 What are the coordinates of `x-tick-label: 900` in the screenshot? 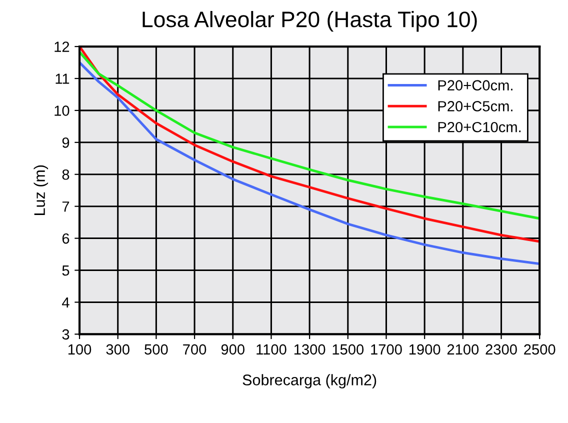 It's located at (232, 349).